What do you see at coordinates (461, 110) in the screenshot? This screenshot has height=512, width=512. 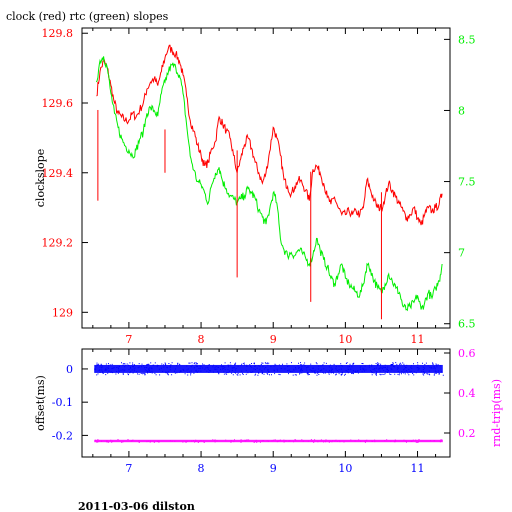 I see `y-tick-label-right: 8` at bounding box center [461, 110].